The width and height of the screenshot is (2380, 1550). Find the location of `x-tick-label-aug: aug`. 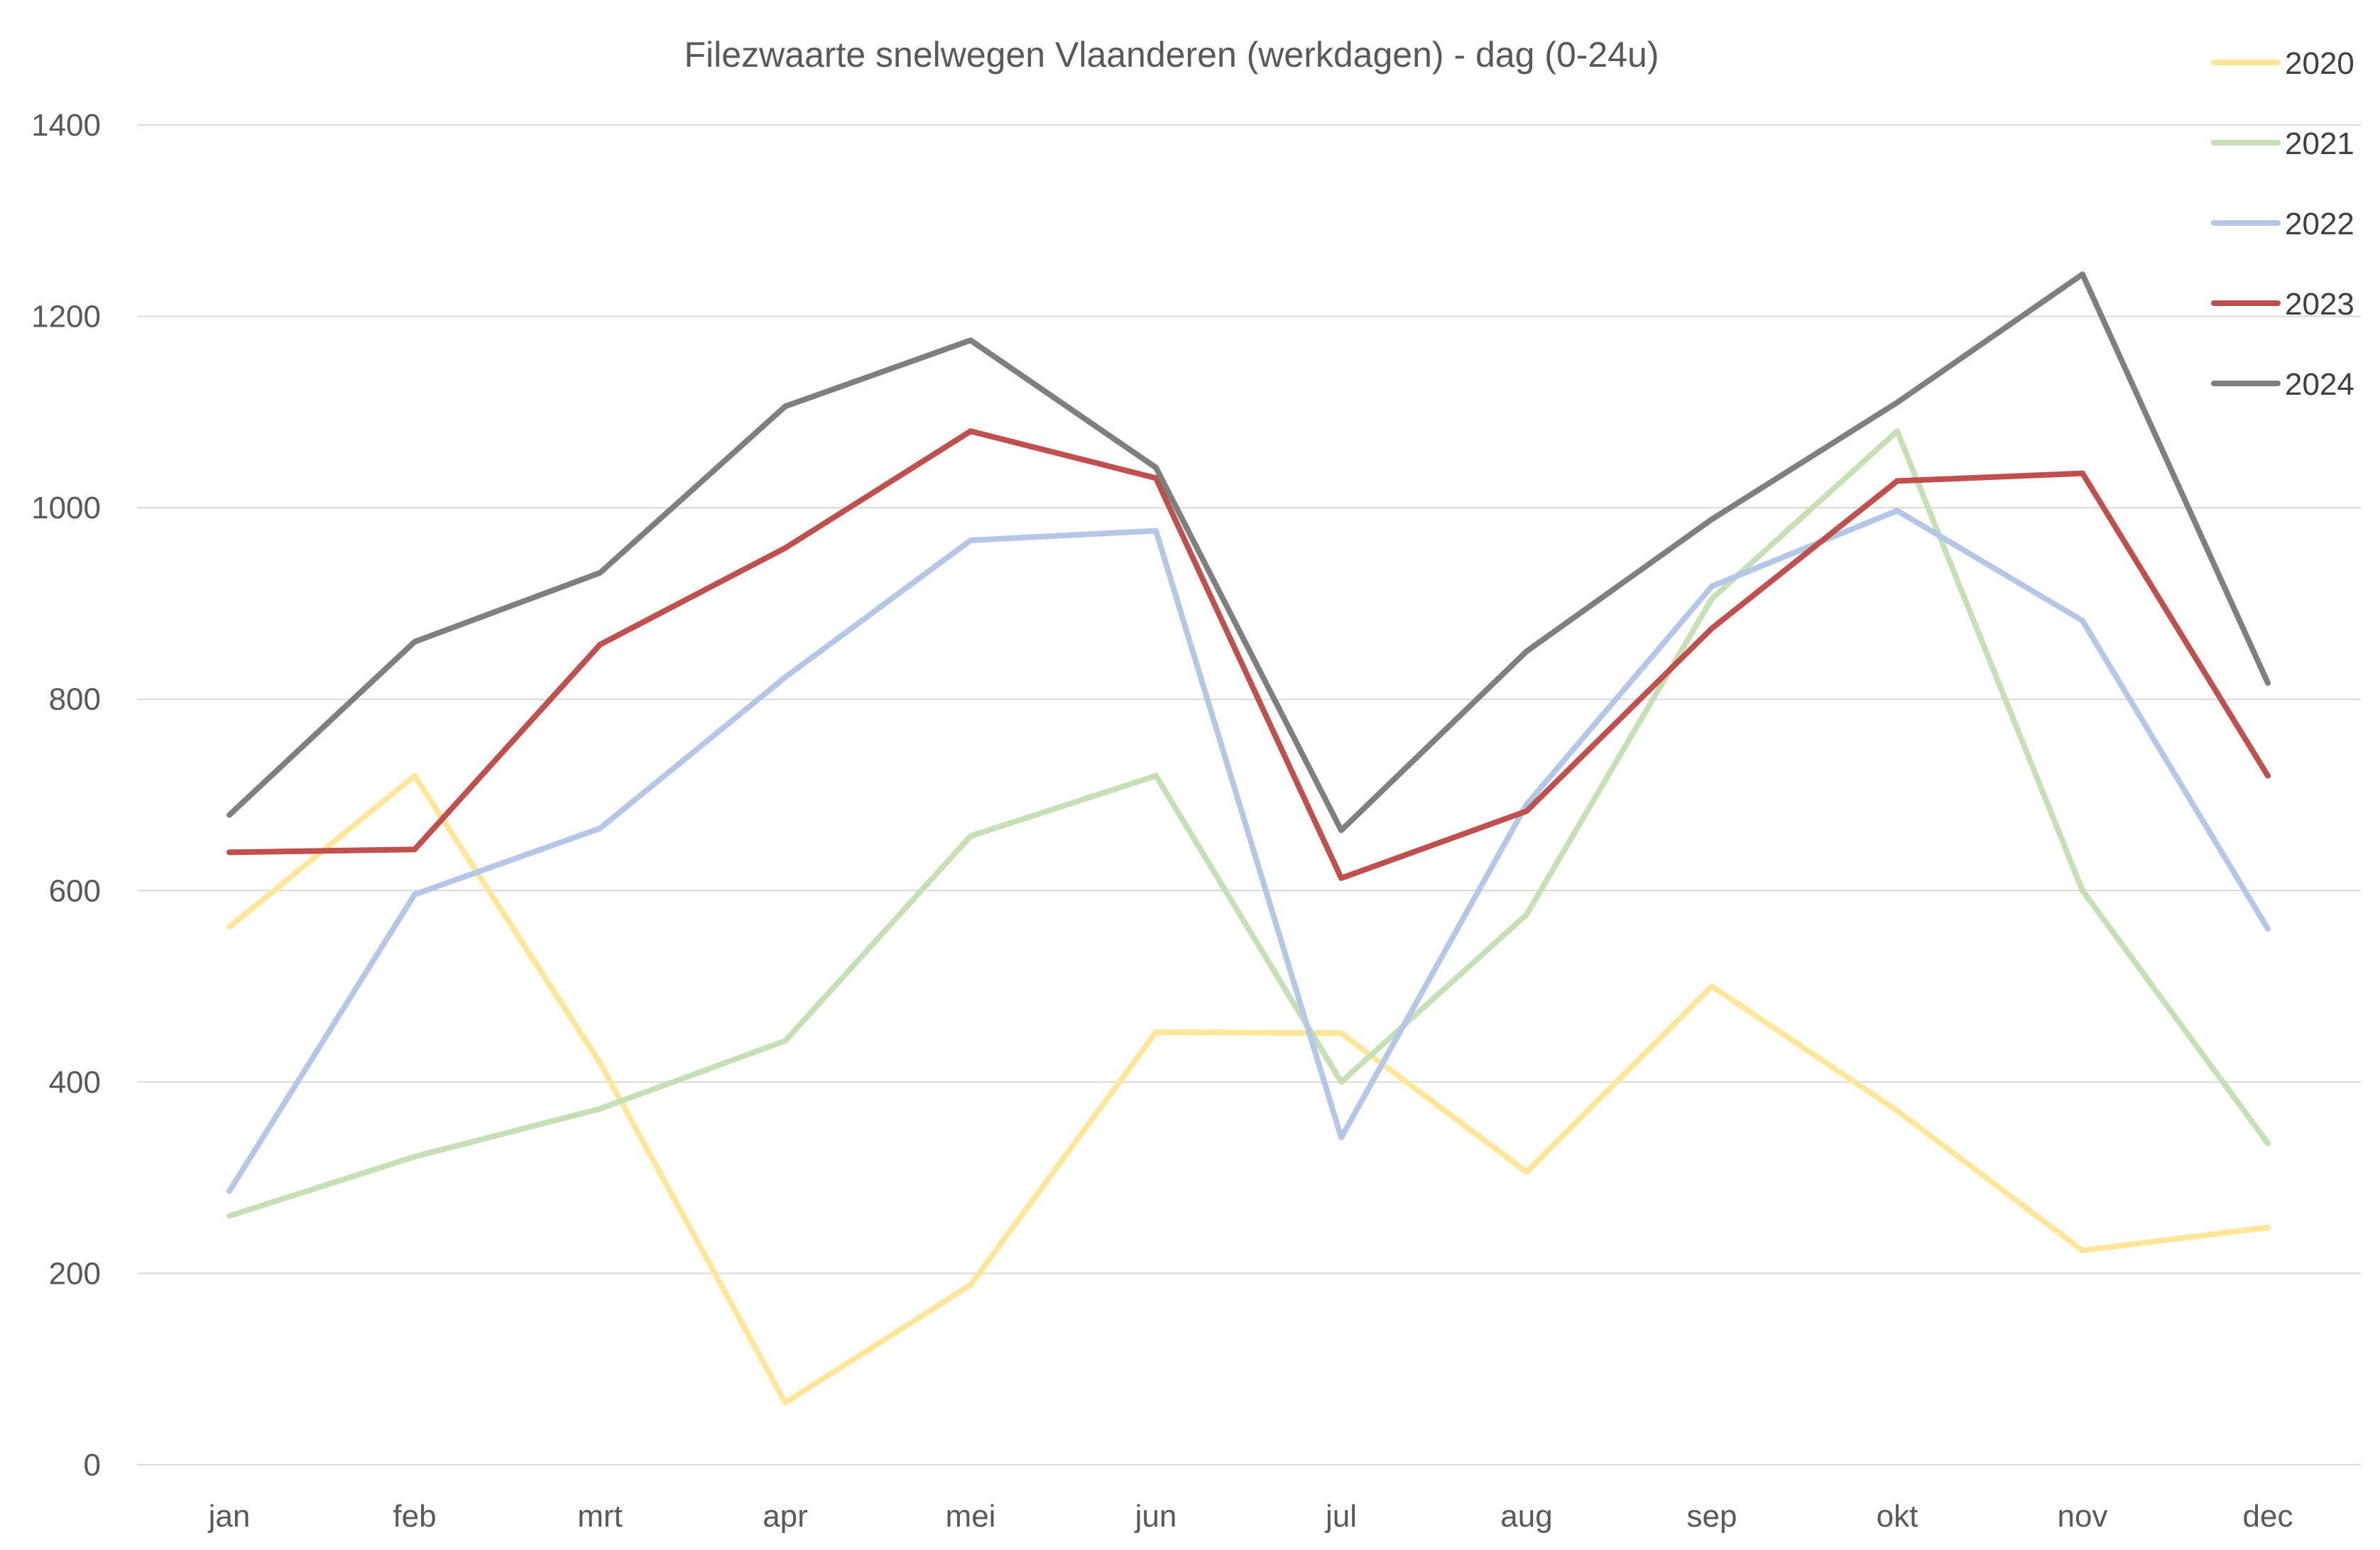

x-tick-label-aug: aug is located at coordinates (1526, 1516).